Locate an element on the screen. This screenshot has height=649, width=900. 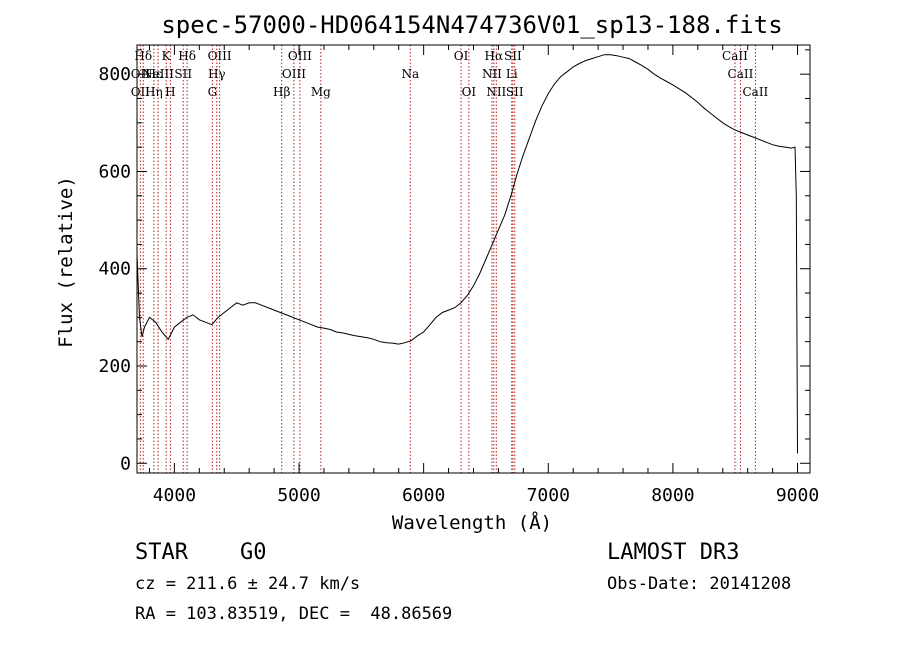
redshift-velocity: cz = 211.6 ± 24.7 km/s is located at coordinates (248, 584).